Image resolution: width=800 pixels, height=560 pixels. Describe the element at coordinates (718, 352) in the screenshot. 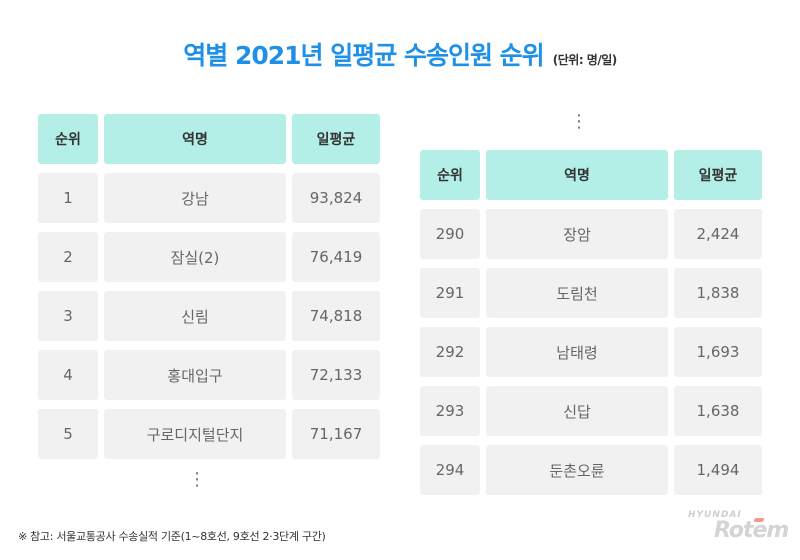

I see `average-cell: 1,693` at that location.